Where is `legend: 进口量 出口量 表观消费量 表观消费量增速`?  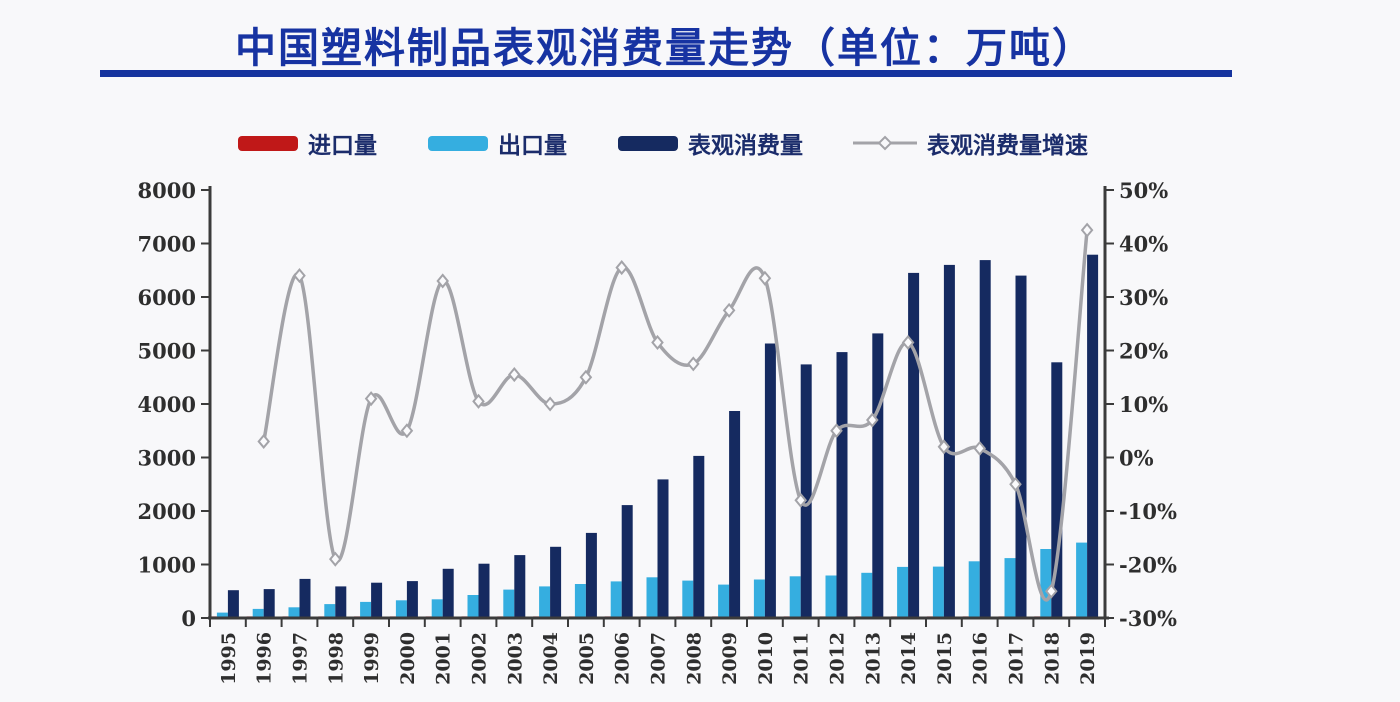 legend: 进口量 出口量 表观消费量 表观消费量增速 is located at coordinates (700, 143).